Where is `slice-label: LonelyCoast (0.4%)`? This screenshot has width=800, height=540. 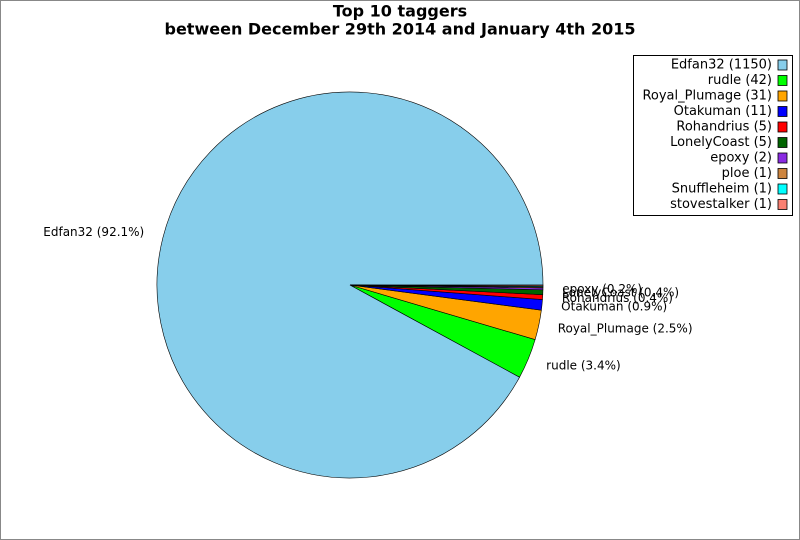 slice-label: LonelyCoast (0.4%) is located at coordinates (620, 293).